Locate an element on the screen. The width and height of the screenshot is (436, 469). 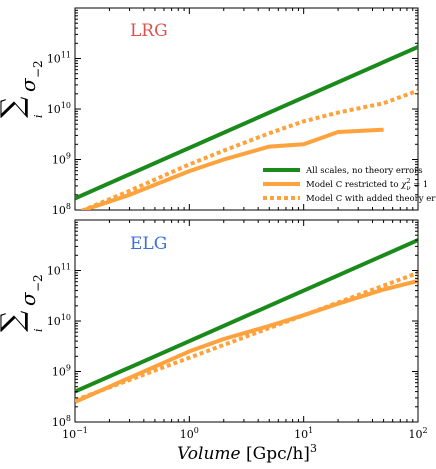
x-tick-label: 10⁻¹ is located at coordinates (75, 433).